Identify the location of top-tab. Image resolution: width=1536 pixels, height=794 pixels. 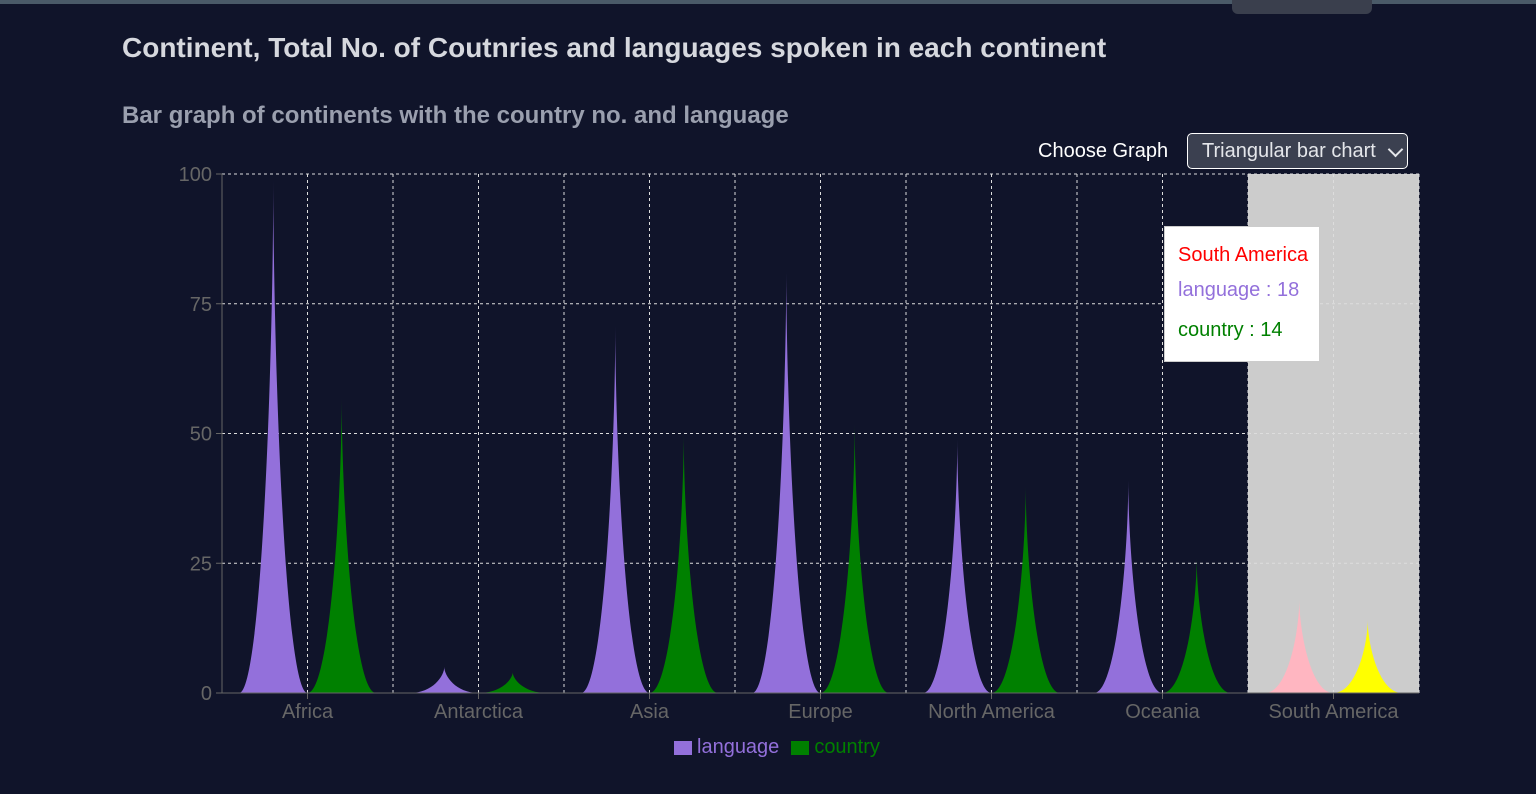
(1302, 7).